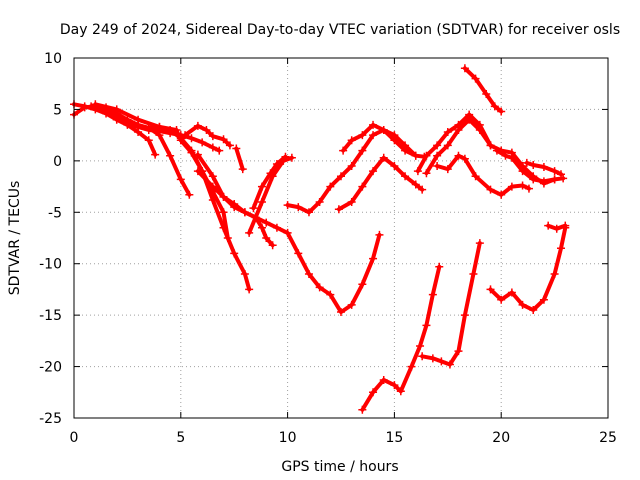  What do you see at coordinates (288, 438) in the screenshot?
I see `x-tick-label: 10` at bounding box center [288, 438].